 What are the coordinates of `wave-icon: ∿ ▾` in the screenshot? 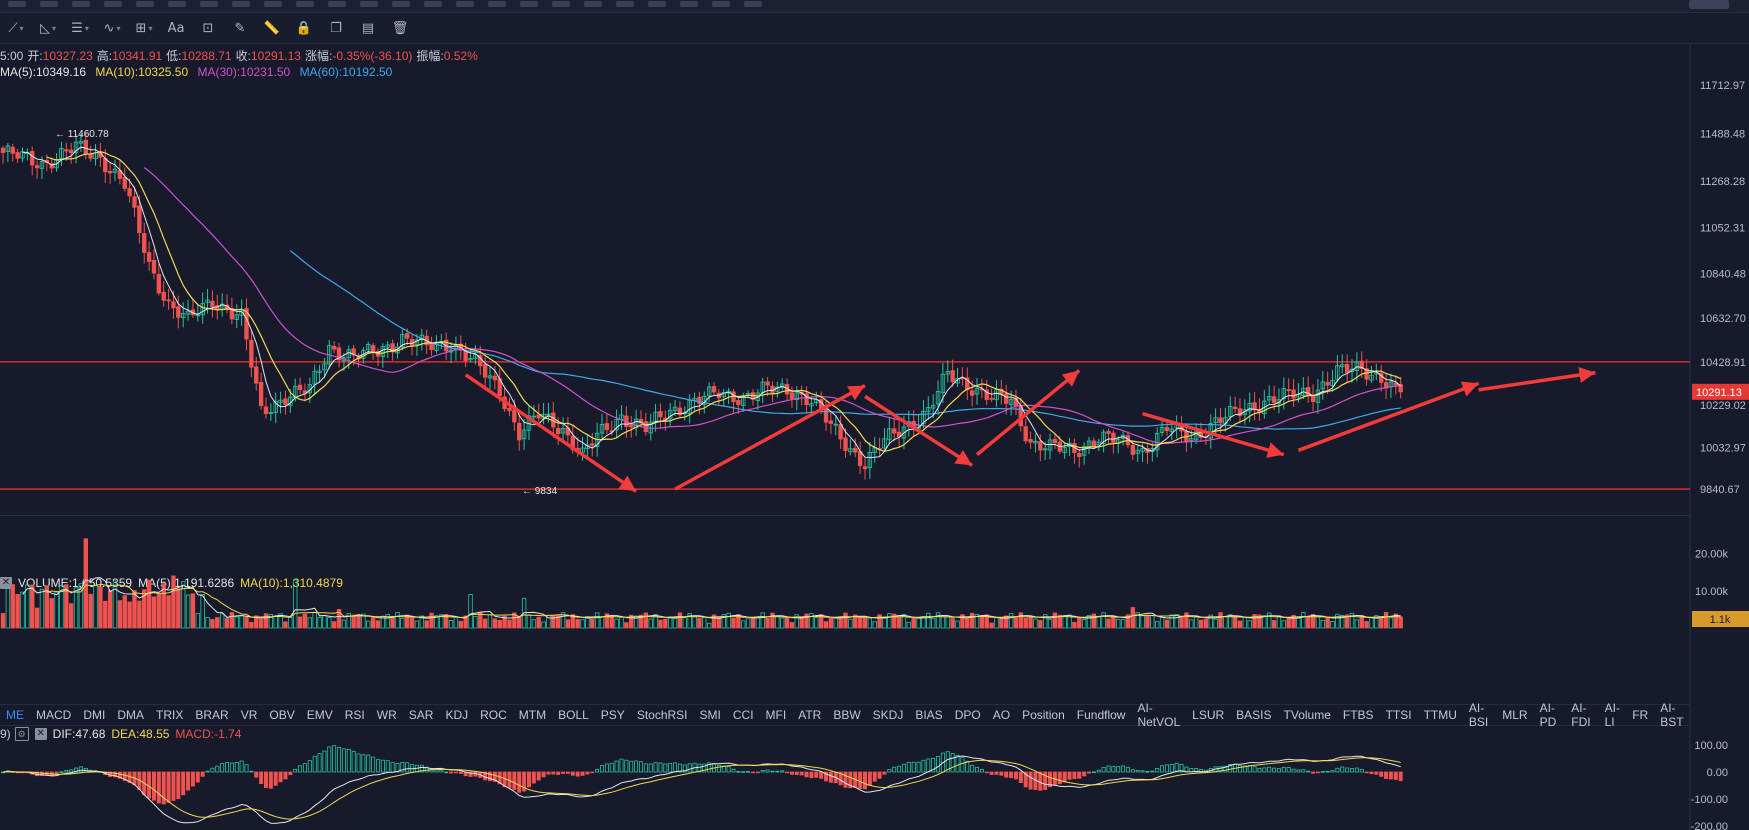 It's located at (112, 28).